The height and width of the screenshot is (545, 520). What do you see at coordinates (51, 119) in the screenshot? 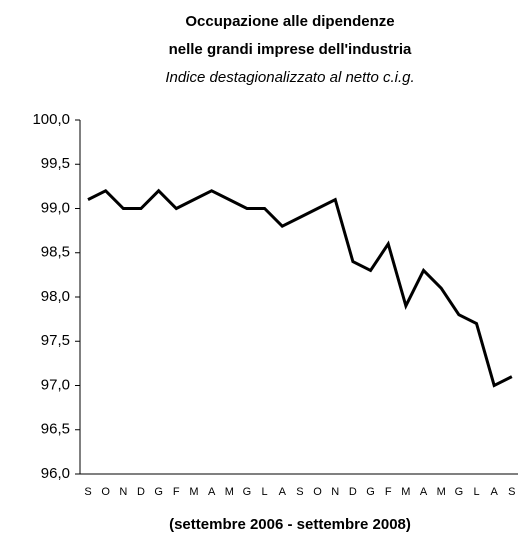
I see `y-tick-label: 100,0` at bounding box center [51, 119].